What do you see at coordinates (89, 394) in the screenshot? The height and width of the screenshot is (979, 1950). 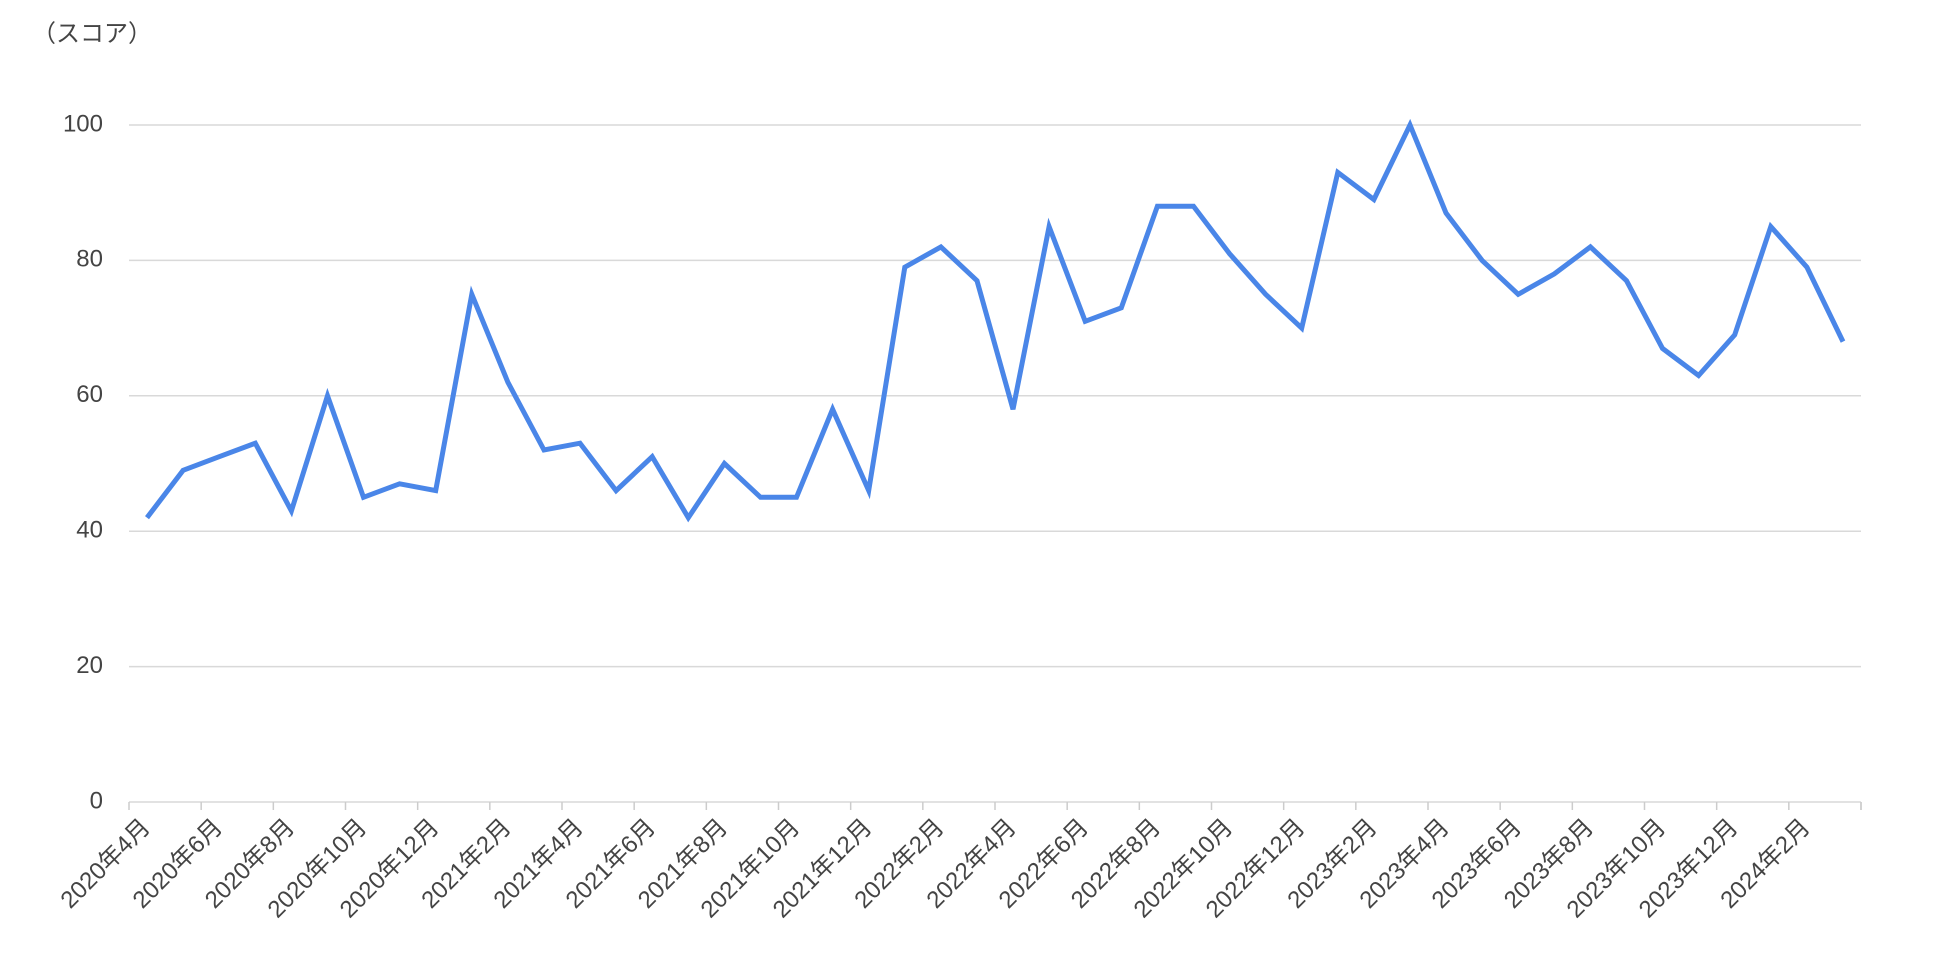 I see `y-tick-label: 60` at bounding box center [89, 394].